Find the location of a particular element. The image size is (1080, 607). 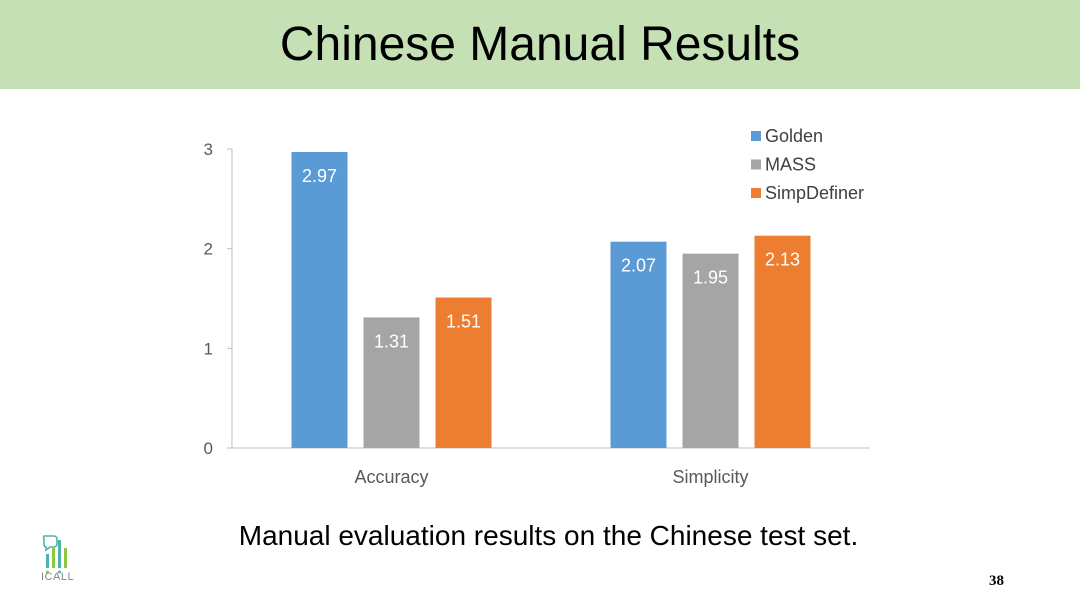

data-label: 2.07 is located at coordinates (638, 266).